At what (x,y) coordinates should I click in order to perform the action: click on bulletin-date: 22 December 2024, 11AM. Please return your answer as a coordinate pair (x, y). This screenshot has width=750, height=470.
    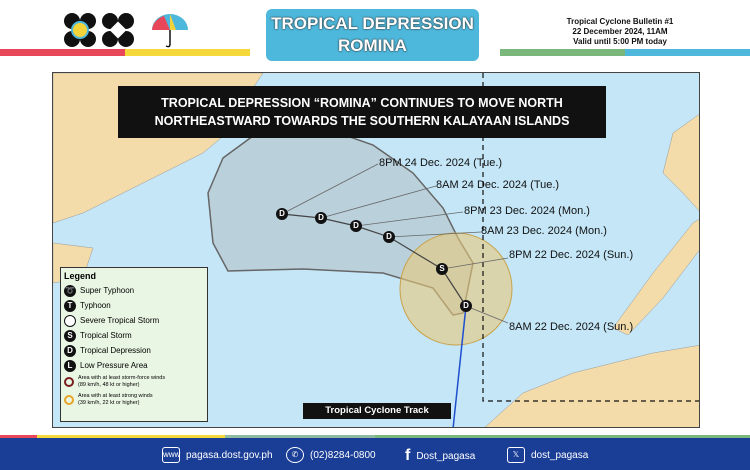
    Looking at the image, I should click on (620, 31).